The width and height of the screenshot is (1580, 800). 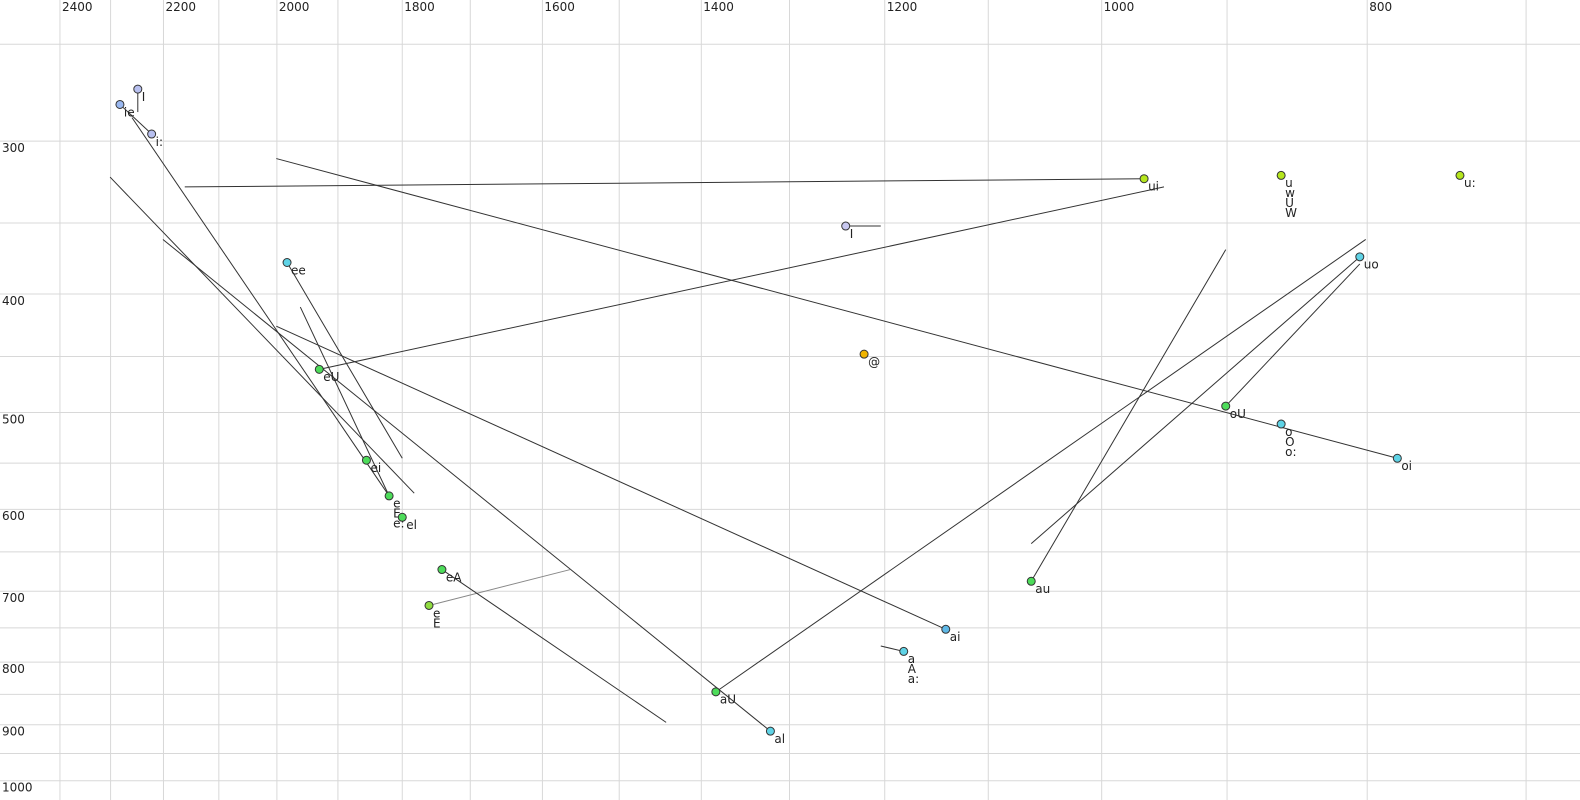 What do you see at coordinates (13, 598) in the screenshot?
I see `y-tick-label: 700` at bounding box center [13, 598].